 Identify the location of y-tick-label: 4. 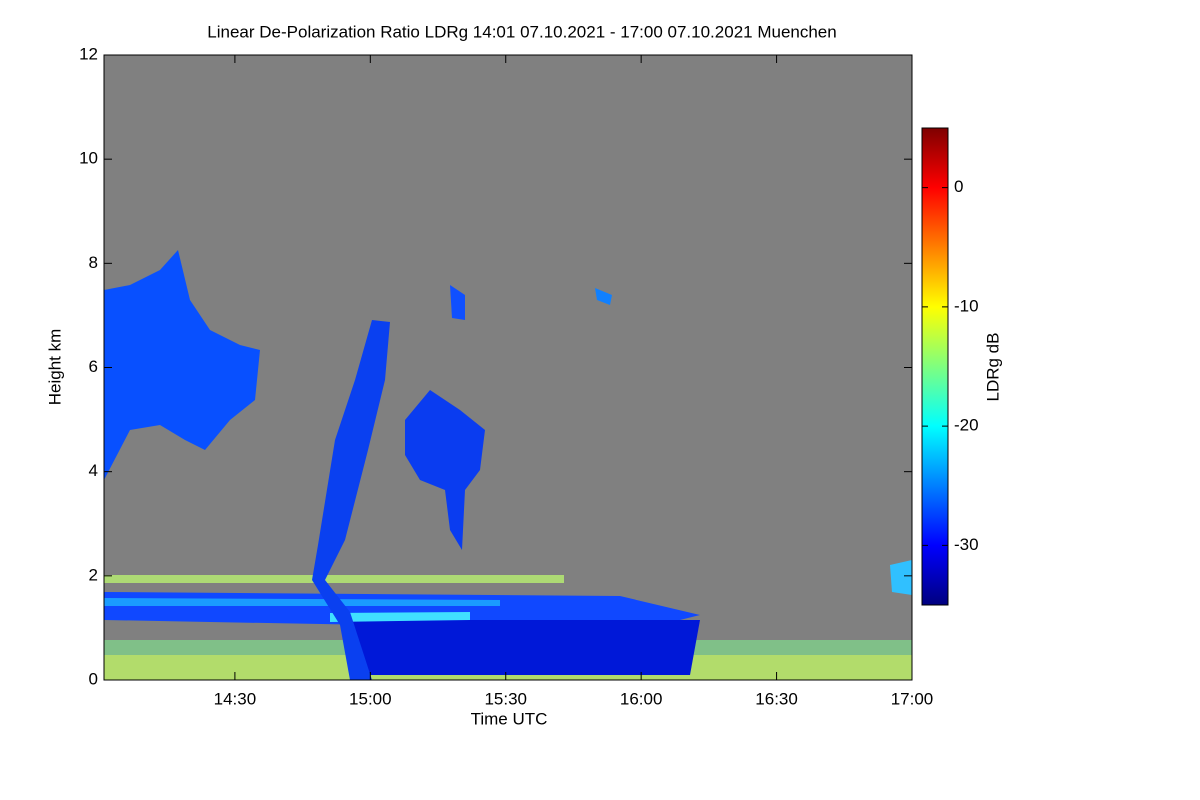
(93, 470).